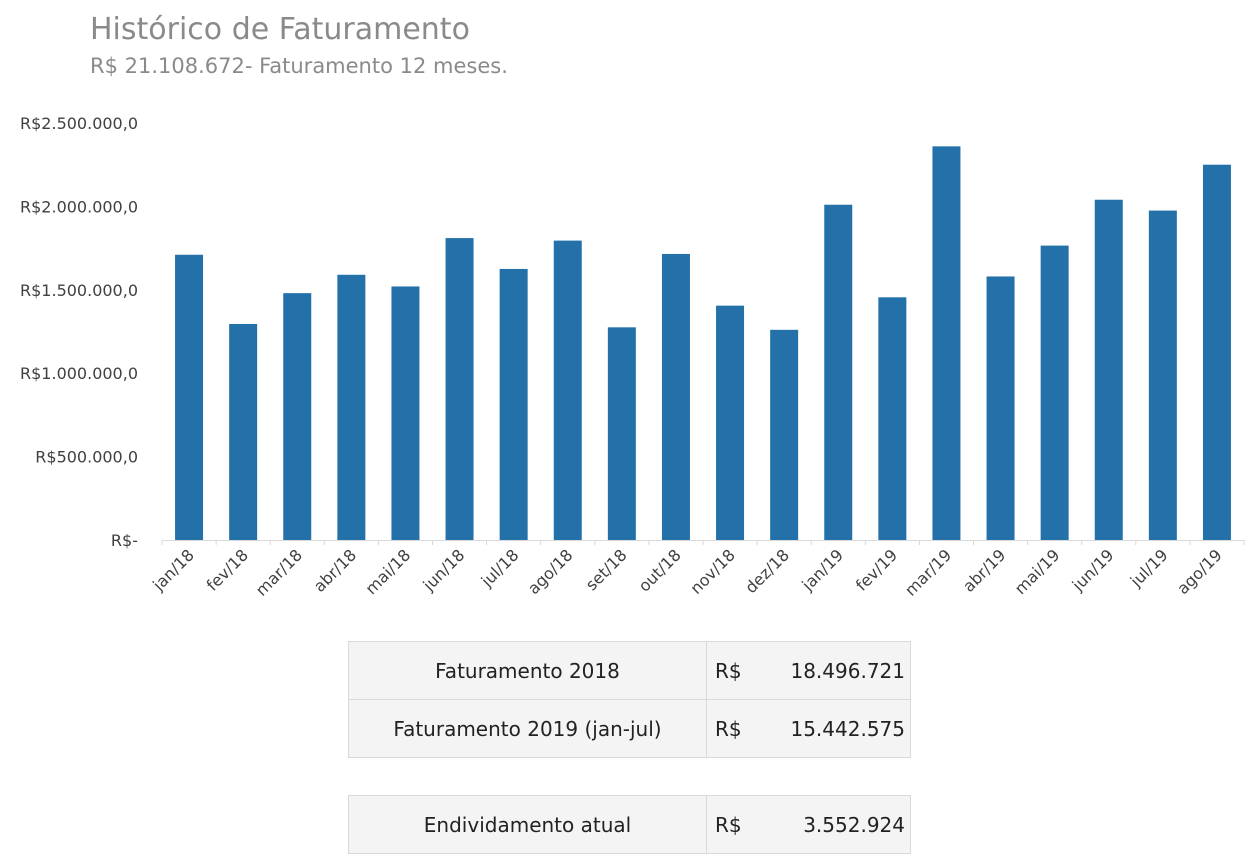 The width and height of the screenshot is (1259, 855). I want to click on x-tick-label: abr/19, so click(984, 570).